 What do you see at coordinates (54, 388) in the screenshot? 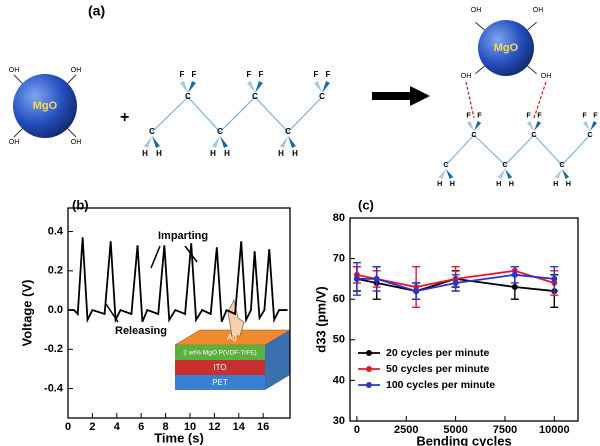
I see `y-tick-label: -0.4` at bounding box center [54, 388].